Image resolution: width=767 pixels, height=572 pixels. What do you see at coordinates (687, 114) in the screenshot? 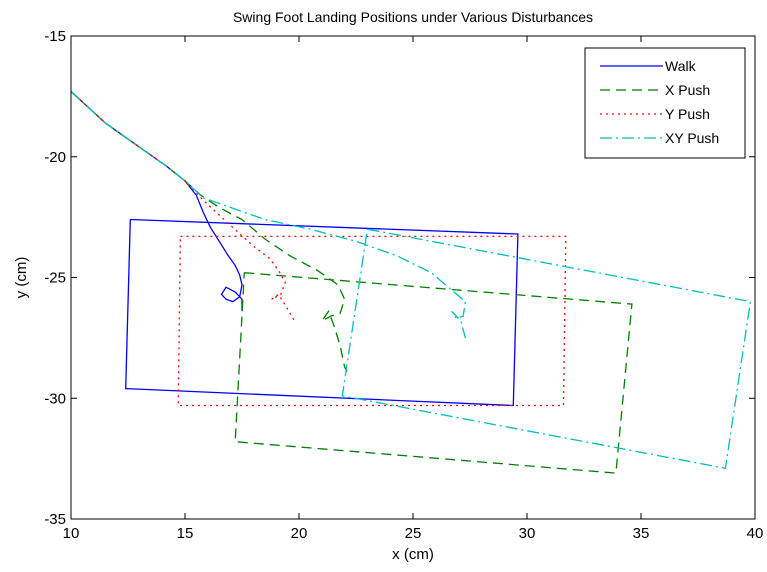
I see `legend-label-y-push: Y Push` at bounding box center [687, 114].